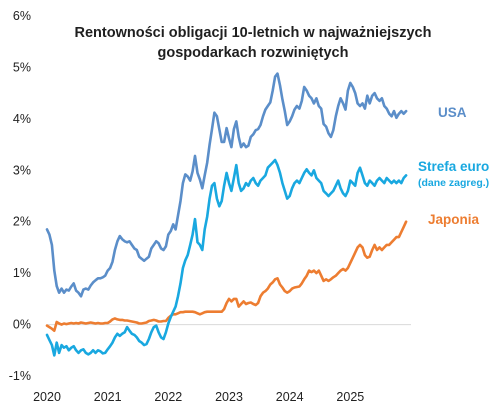  What do you see at coordinates (22, 170) in the screenshot?
I see `y-tick-label: 3%` at bounding box center [22, 170].